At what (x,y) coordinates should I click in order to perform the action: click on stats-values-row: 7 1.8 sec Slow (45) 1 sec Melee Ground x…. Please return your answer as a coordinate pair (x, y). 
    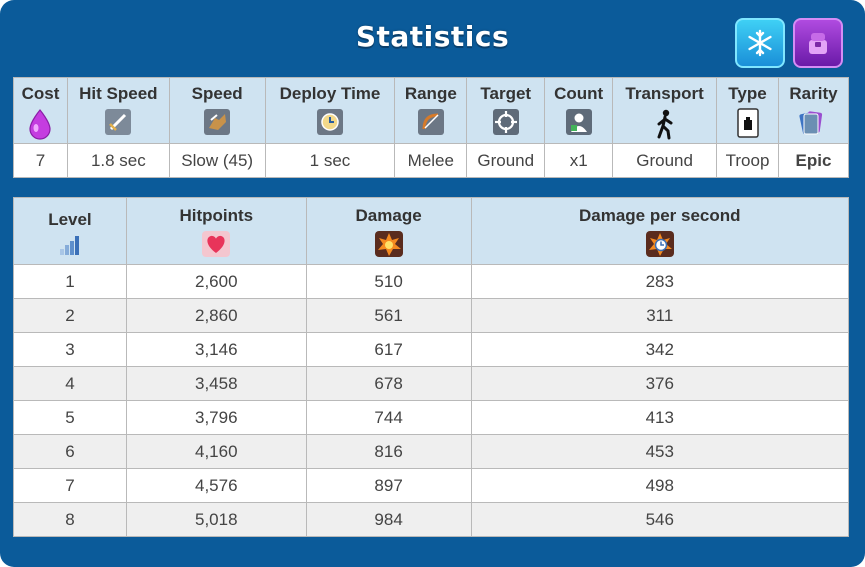
    Looking at the image, I should click on (431, 160).